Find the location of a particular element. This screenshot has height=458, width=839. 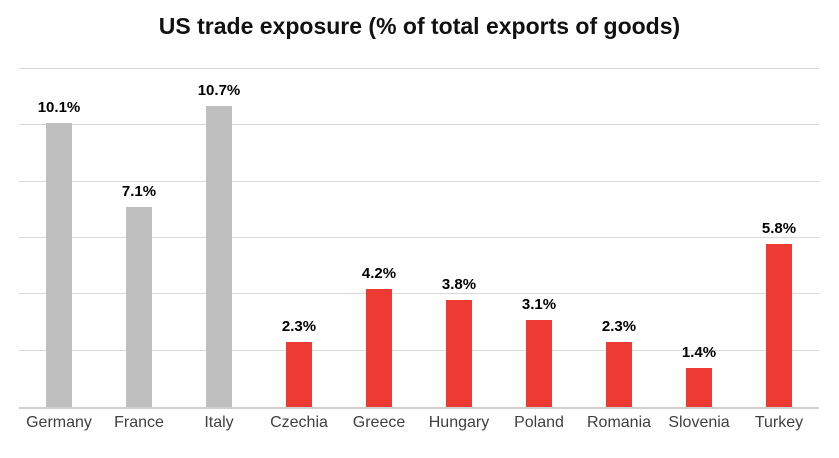

x-axis-label-romania: Romania is located at coordinates (619, 422).